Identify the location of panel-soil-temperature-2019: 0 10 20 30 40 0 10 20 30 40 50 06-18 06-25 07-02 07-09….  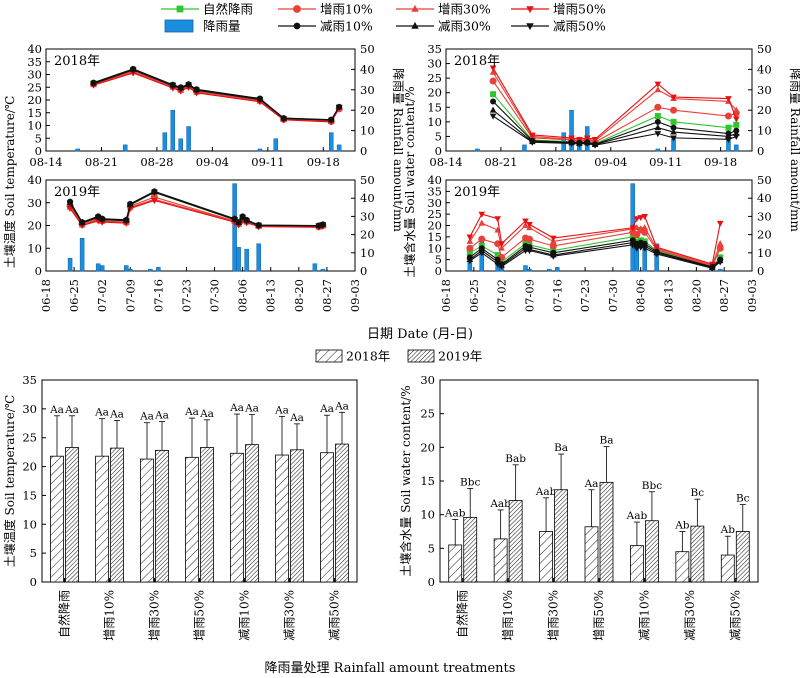
(200, 242).